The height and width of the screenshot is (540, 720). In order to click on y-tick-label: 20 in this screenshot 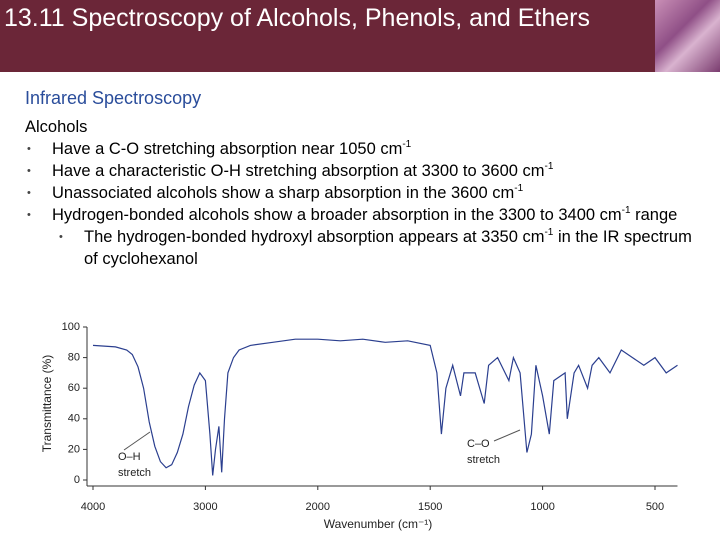, I will do `click(74, 449)`.